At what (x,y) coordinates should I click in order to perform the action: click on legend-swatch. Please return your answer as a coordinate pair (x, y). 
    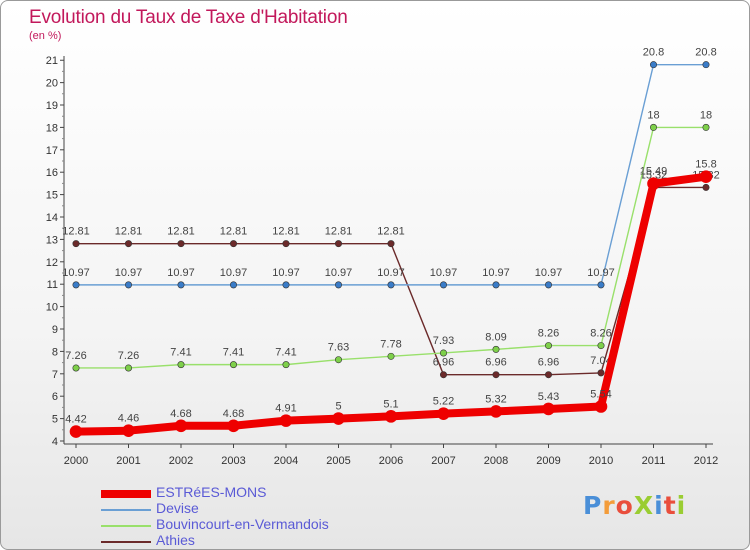
    Looking at the image, I should click on (126, 510).